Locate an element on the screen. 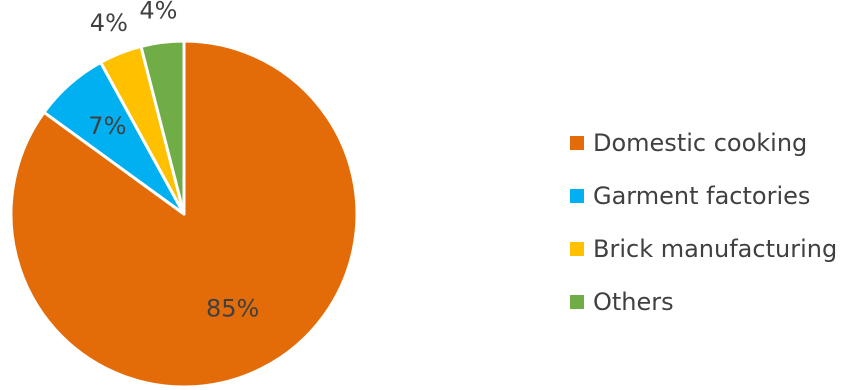 Image resolution: width=857 pixels, height=390 pixels. data-label-domestic-cooking: 85% is located at coordinates (232, 309).